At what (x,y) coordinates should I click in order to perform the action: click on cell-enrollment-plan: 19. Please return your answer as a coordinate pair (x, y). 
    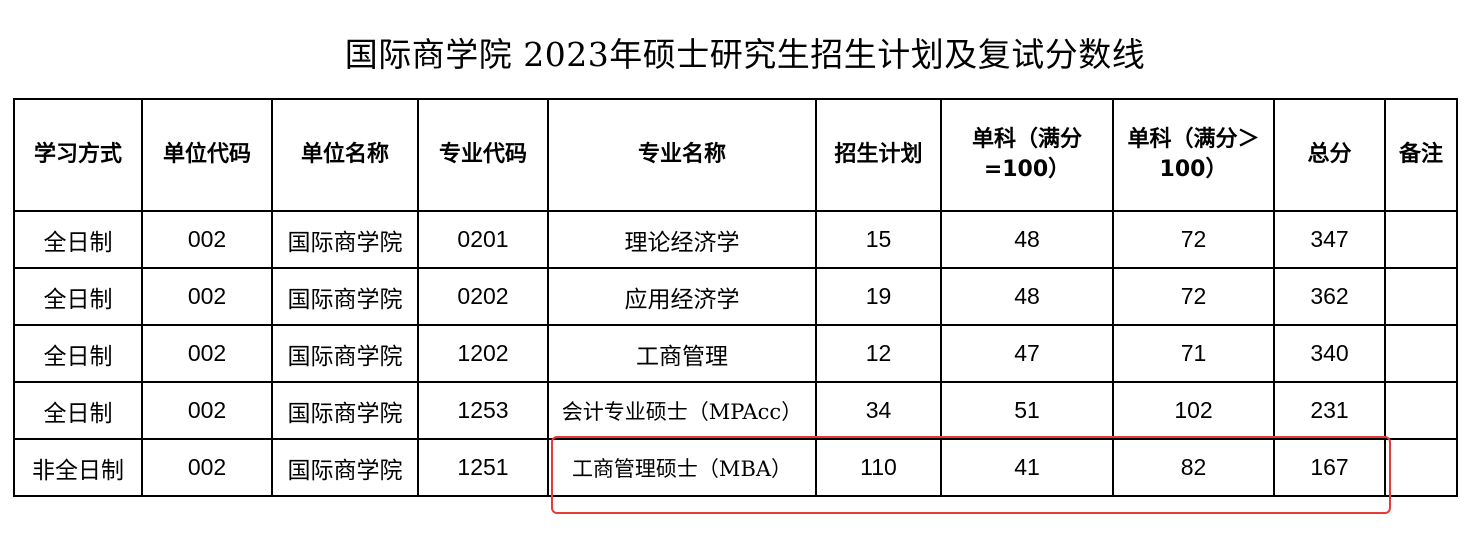
    Looking at the image, I should click on (878, 296).